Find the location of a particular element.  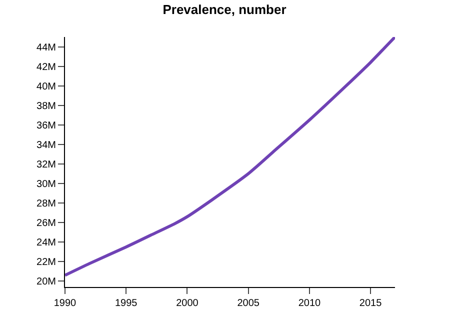

x-tick-label: 2000 is located at coordinates (187, 303).